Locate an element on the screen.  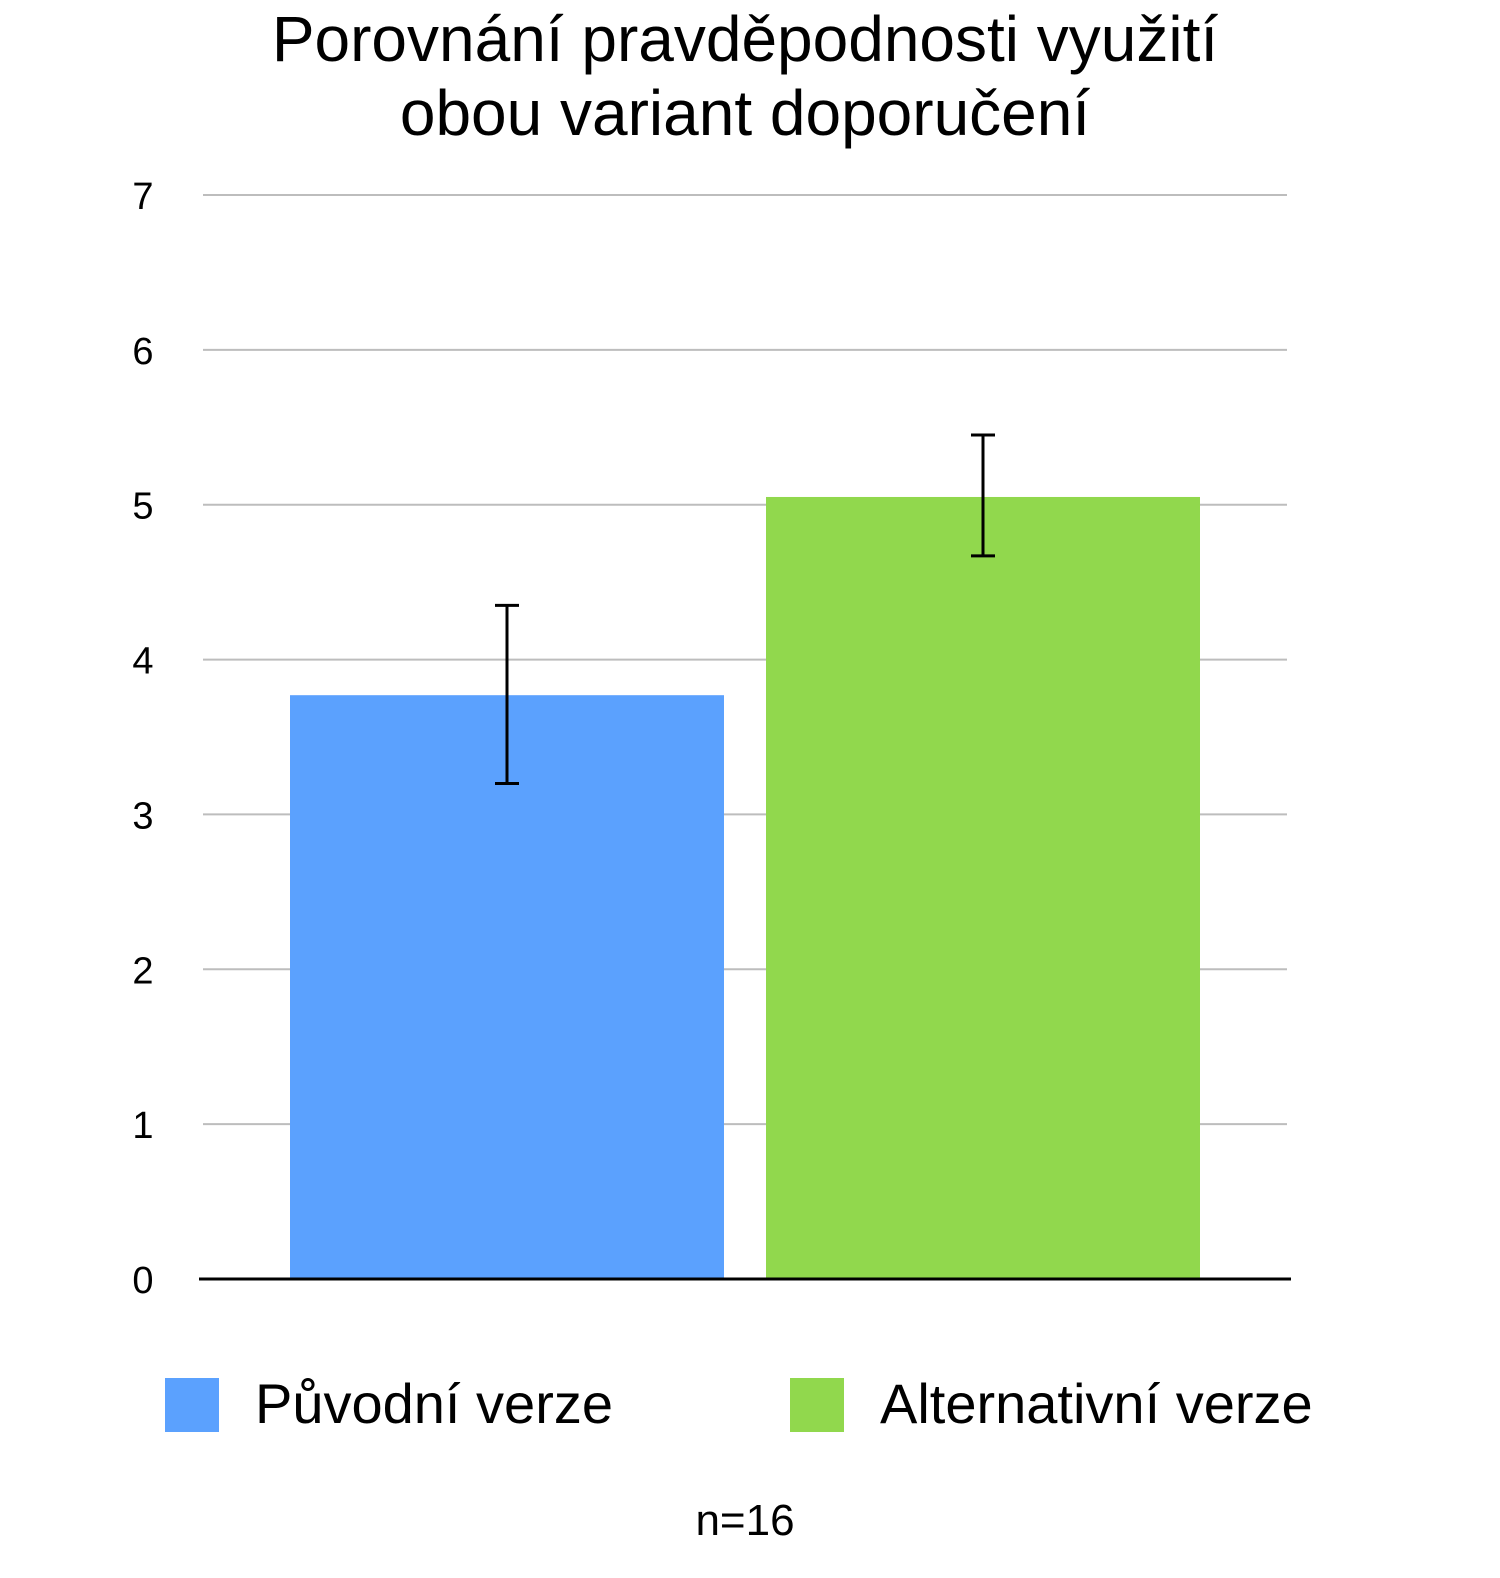
y-tick-label-4: 4 is located at coordinates (142, 662).